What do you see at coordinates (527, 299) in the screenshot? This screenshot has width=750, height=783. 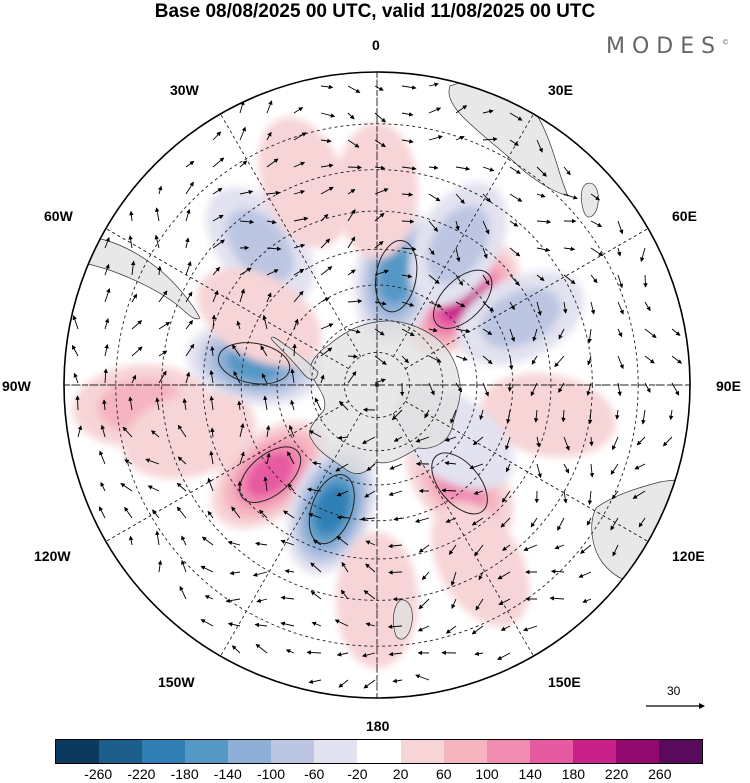 I see `meridian-line` at bounding box center [527, 299].